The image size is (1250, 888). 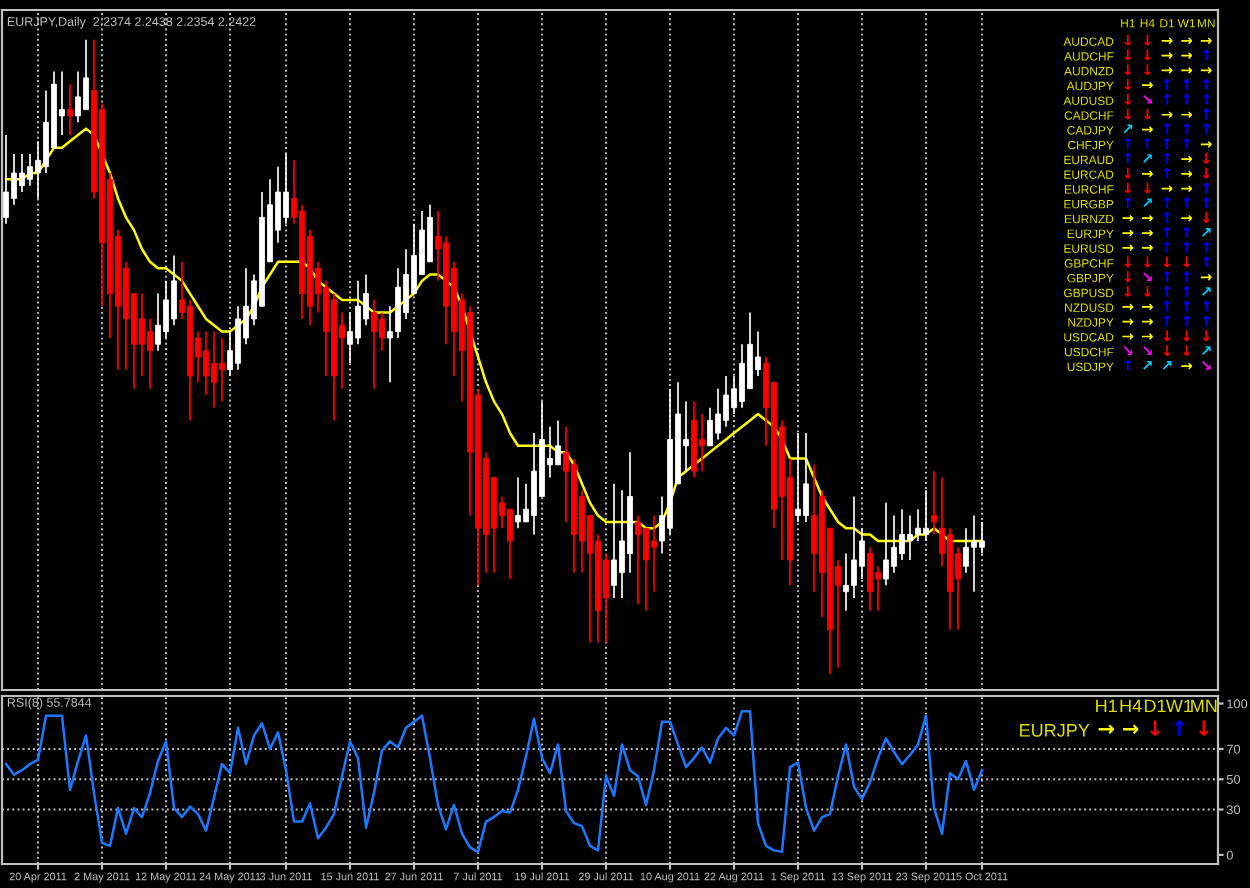 I want to click on y-tick-label: EURJPY, so click(x=1055, y=730).